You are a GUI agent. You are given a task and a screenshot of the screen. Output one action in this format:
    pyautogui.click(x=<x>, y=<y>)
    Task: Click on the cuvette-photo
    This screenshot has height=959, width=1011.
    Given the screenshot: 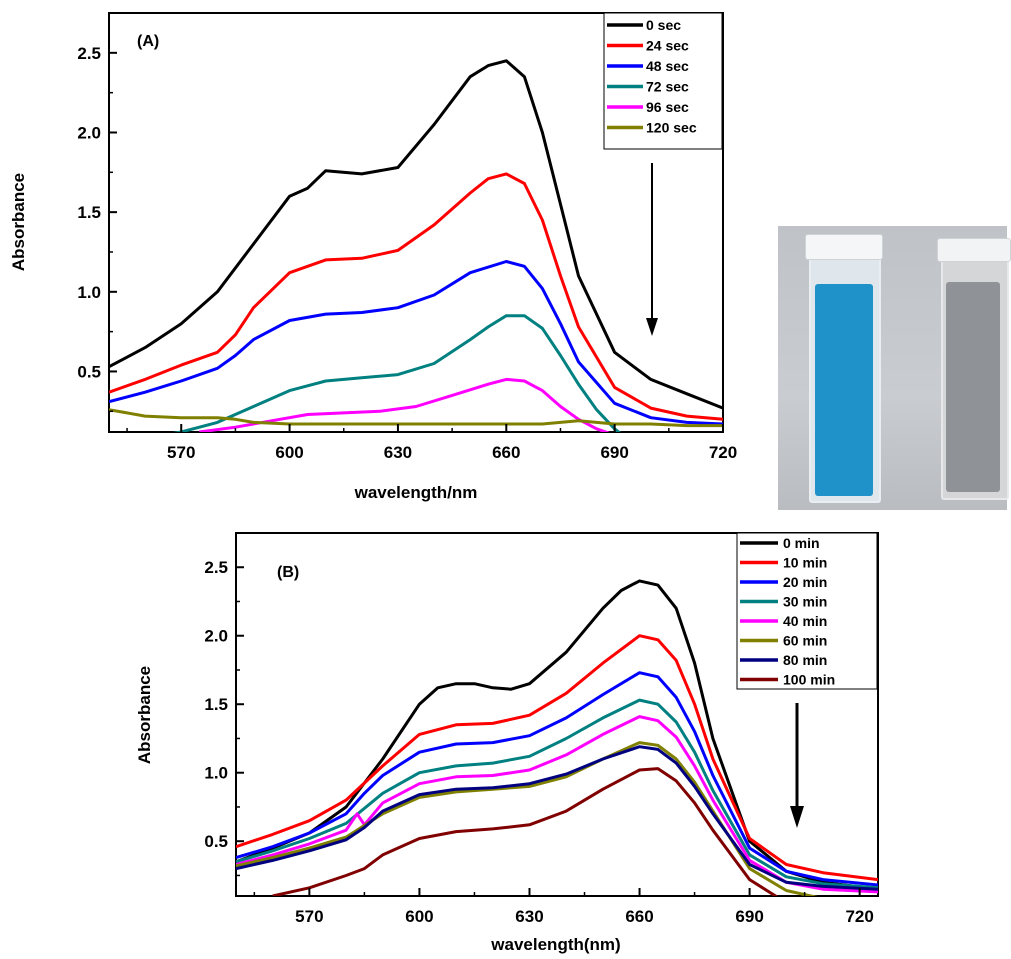 What is the action you would take?
    pyautogui.click(x=894, y=368)
    